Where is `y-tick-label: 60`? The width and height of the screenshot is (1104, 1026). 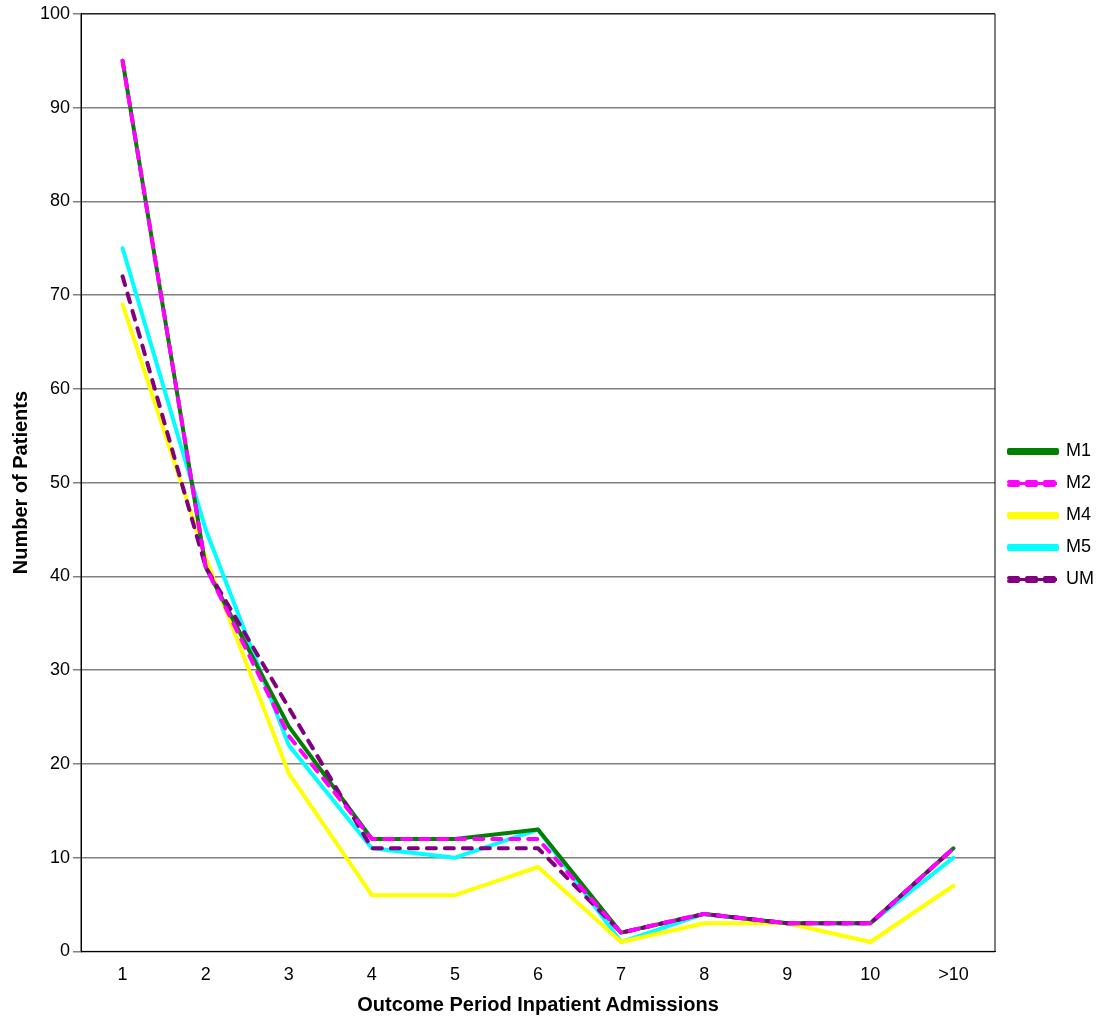
y-tick-label: 60 is located at coordinates (60, 387).